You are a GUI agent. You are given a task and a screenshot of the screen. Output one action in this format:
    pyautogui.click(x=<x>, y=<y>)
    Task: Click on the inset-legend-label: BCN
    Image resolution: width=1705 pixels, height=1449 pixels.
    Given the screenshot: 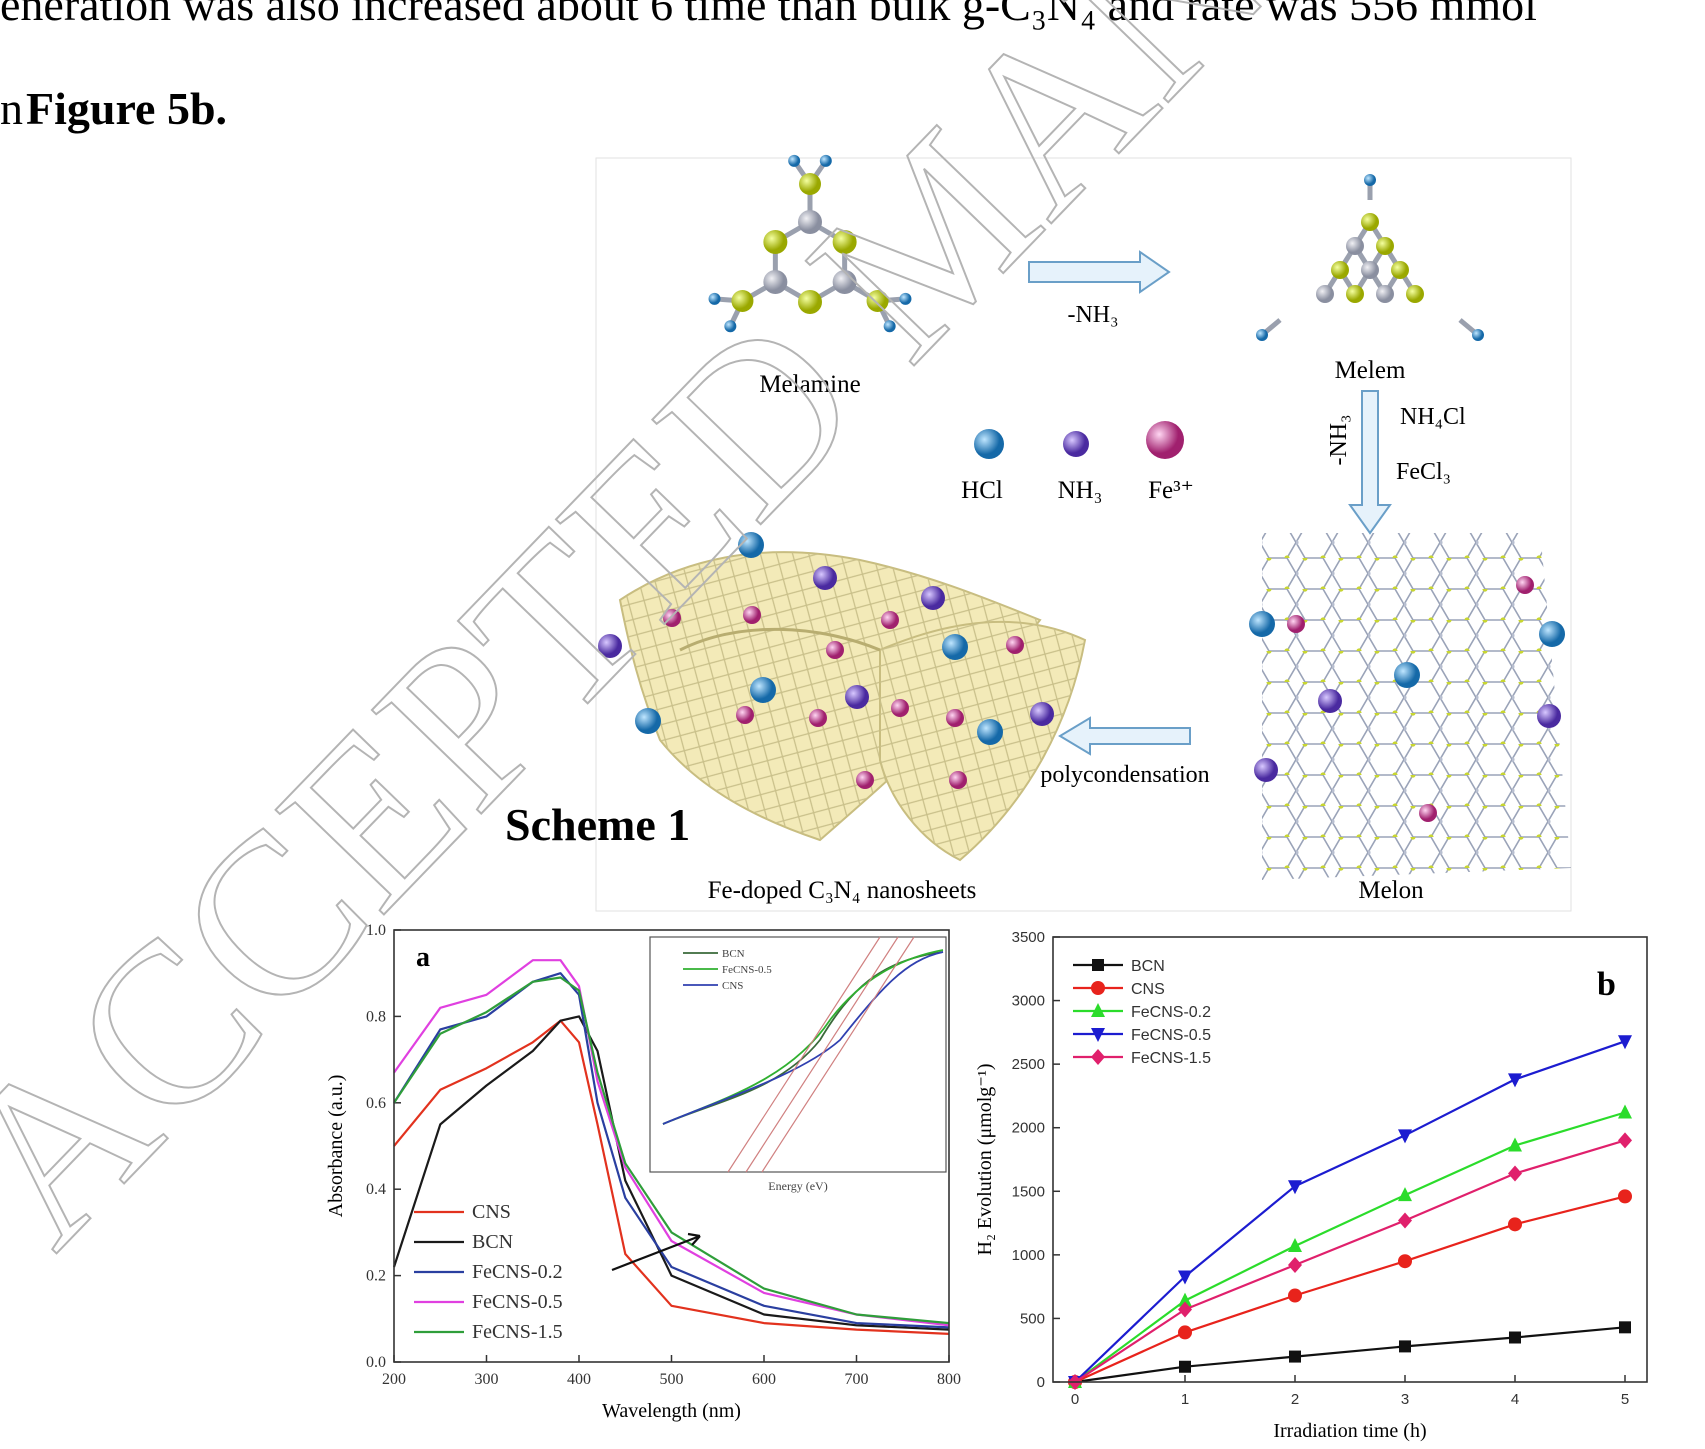 What is the action you would take?
    pyautogui.click(x=733, y=954)
    